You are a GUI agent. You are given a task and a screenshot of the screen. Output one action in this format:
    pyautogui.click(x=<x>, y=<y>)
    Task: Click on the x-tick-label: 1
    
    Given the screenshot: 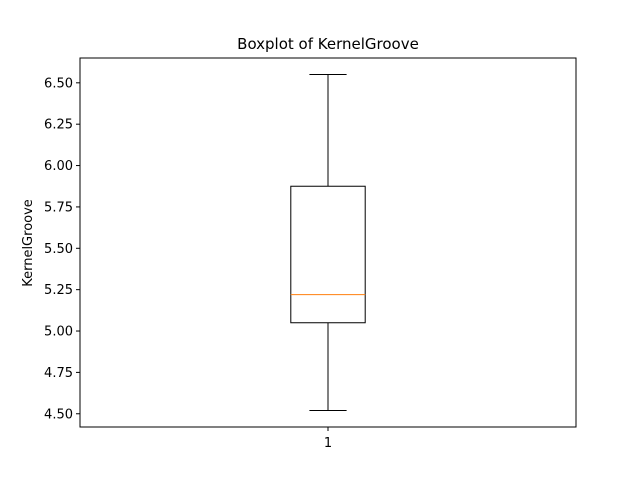 What is the action you would take?
    pyautogui.click(x=328, y=443)
    